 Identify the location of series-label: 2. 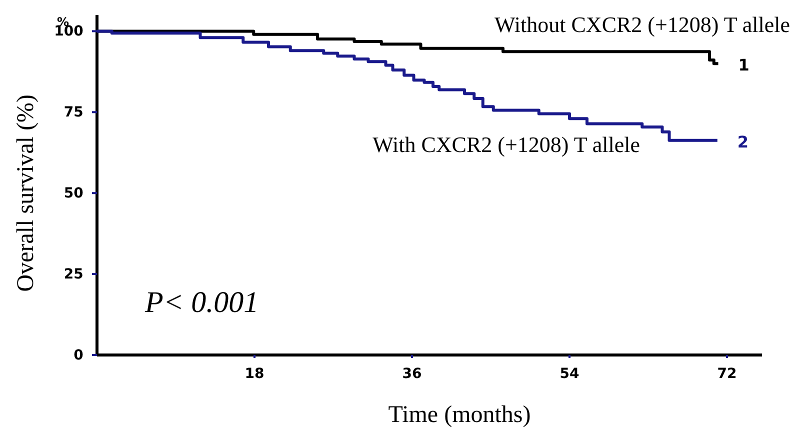
(743, 142).